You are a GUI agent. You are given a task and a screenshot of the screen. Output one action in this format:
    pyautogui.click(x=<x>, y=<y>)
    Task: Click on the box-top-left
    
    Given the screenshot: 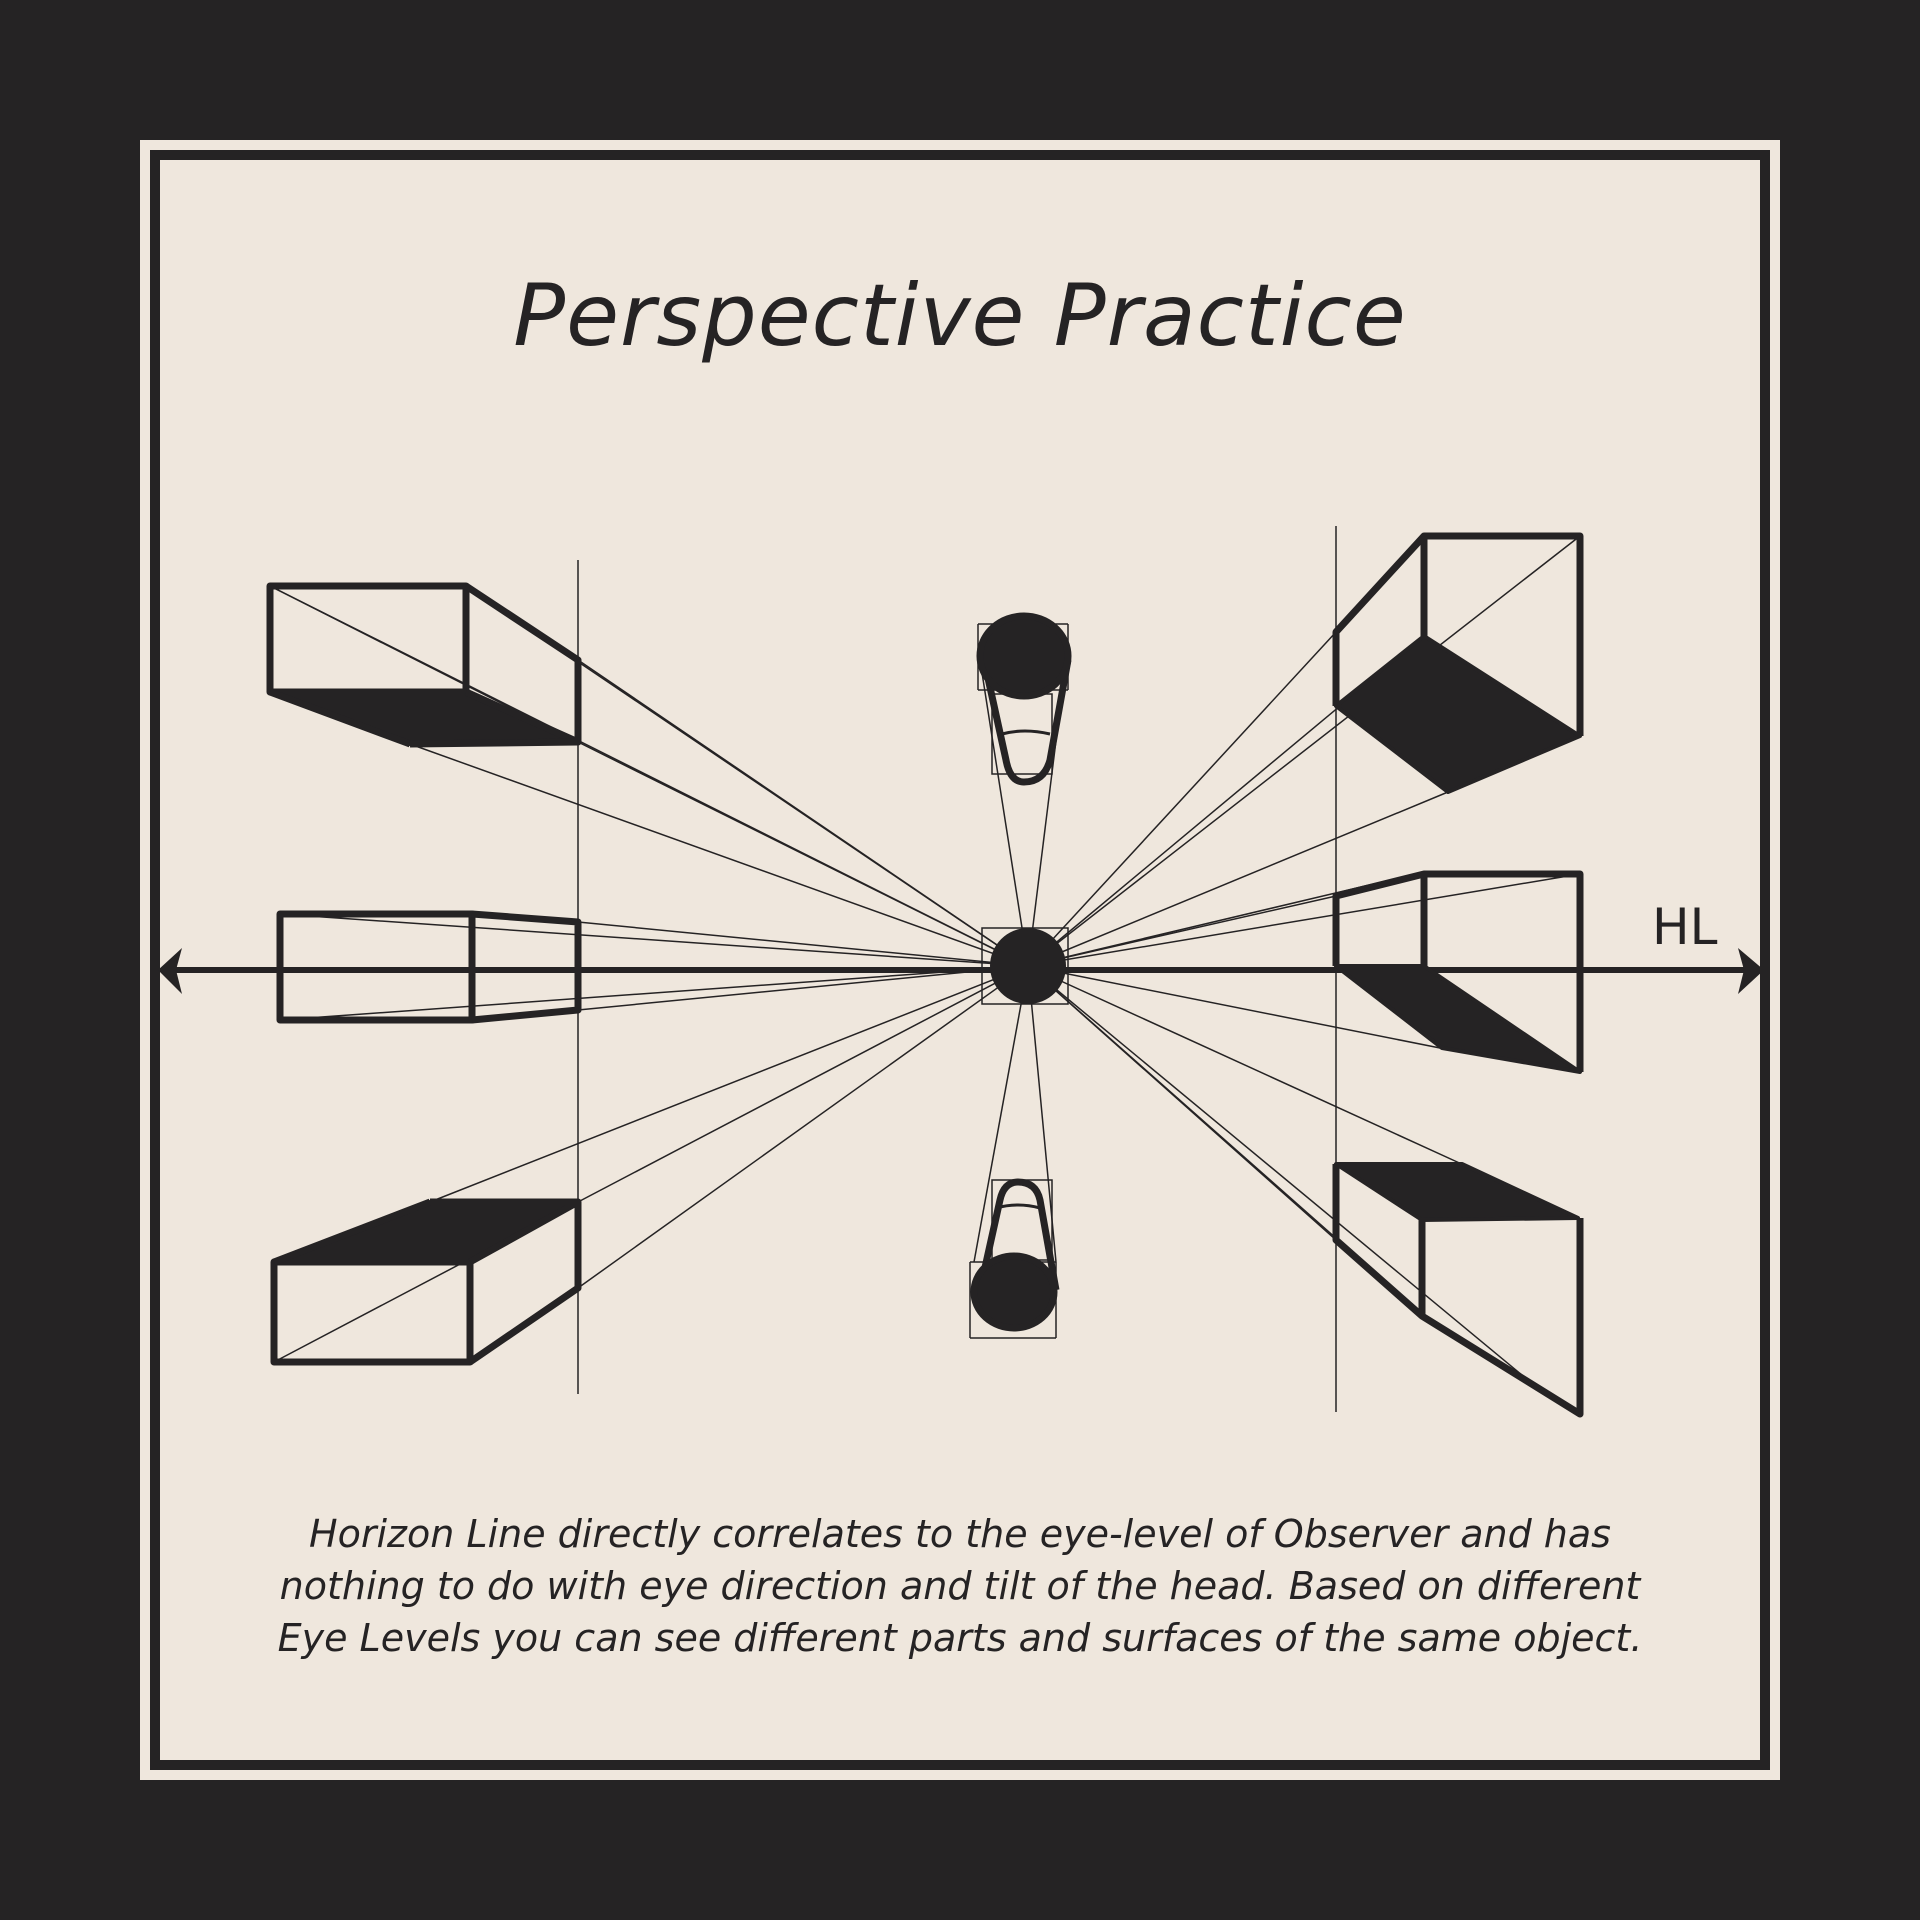 What is the action you would take?
    pyautogui.click(x=424, y=665)
    